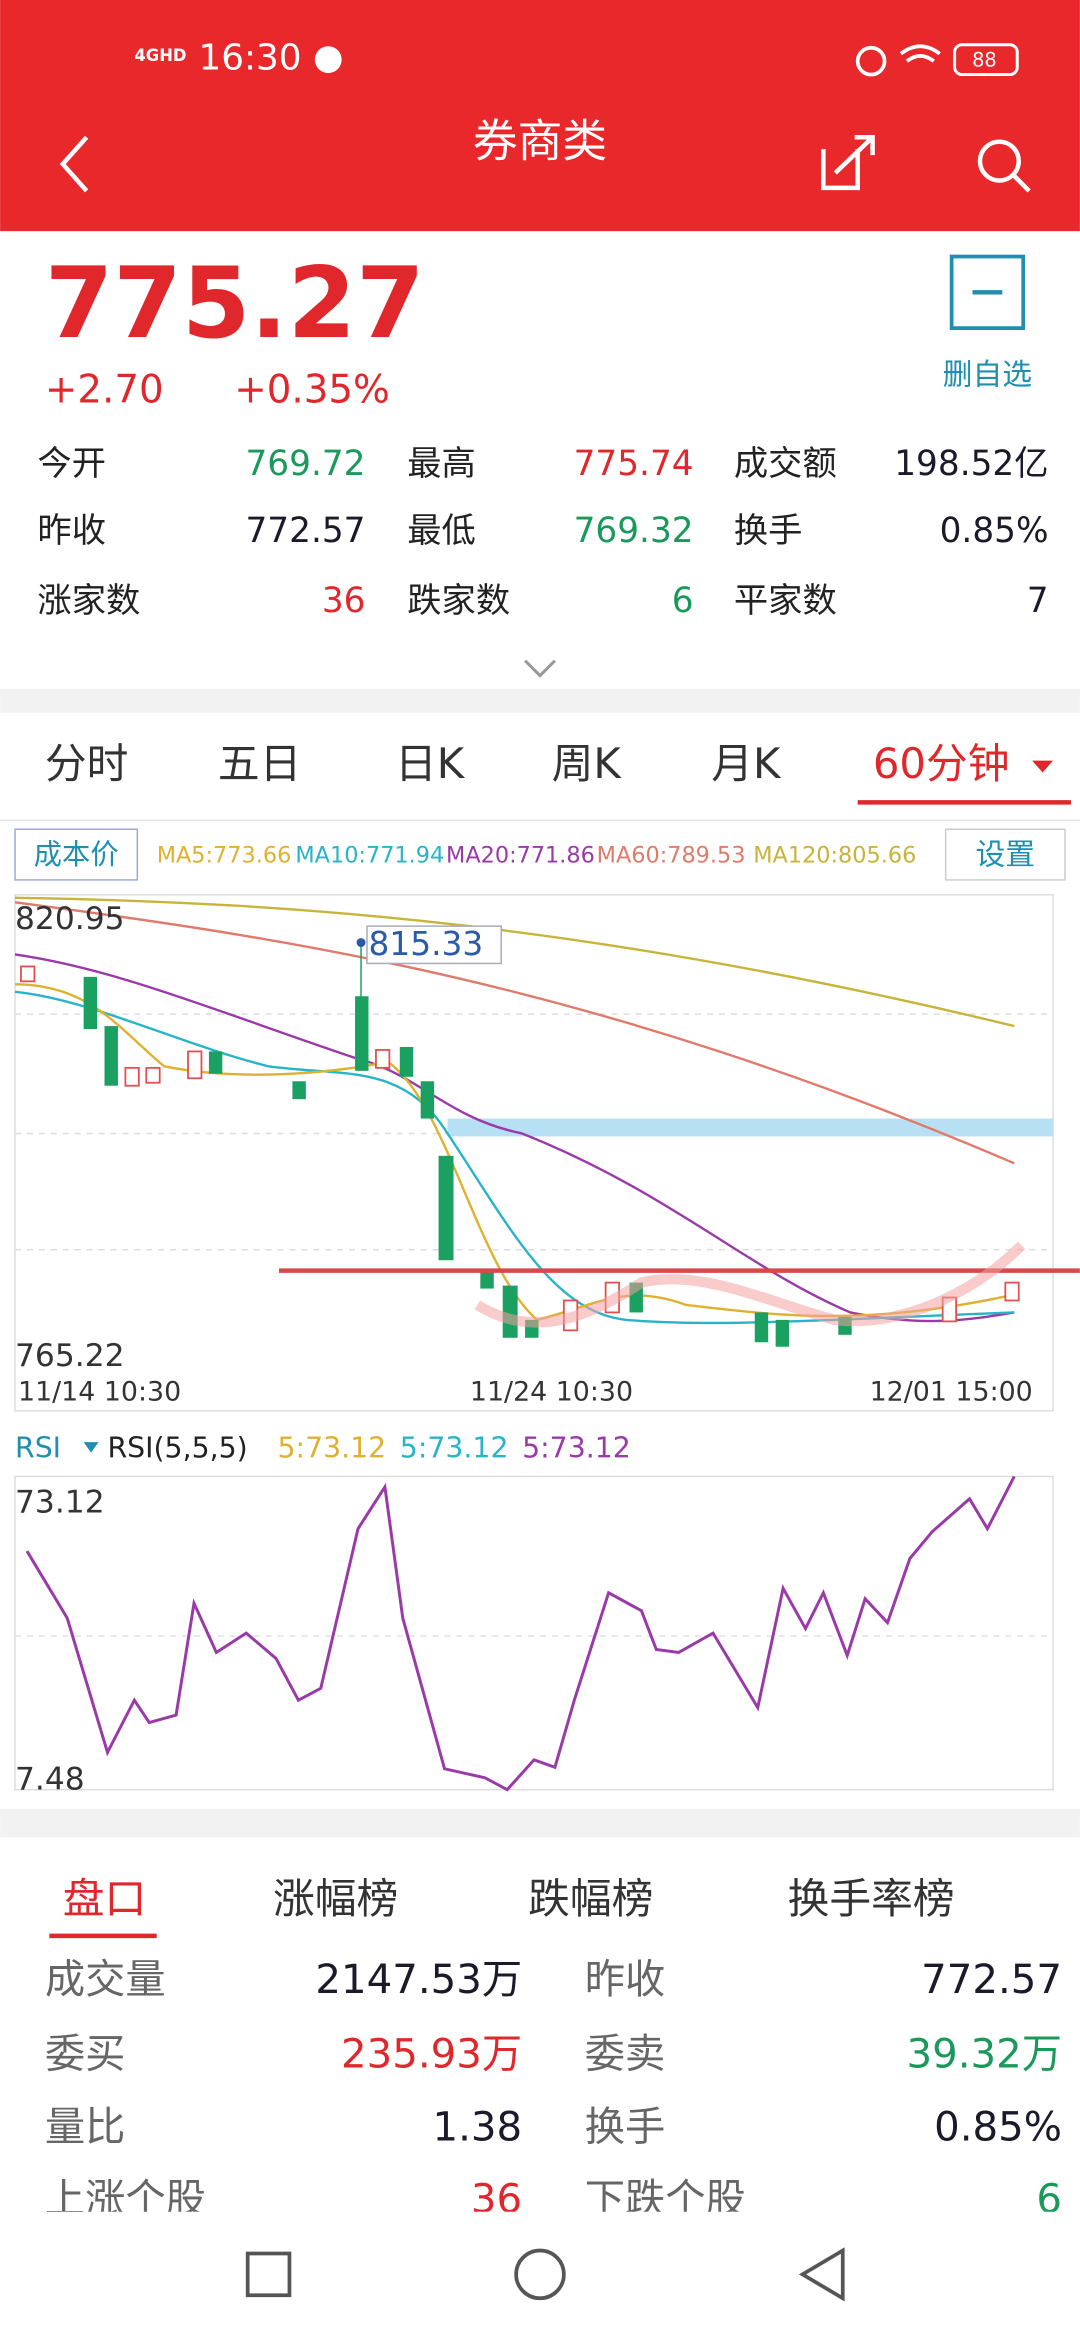  I want to click on stat-label: 昨收, so click(71, 531).